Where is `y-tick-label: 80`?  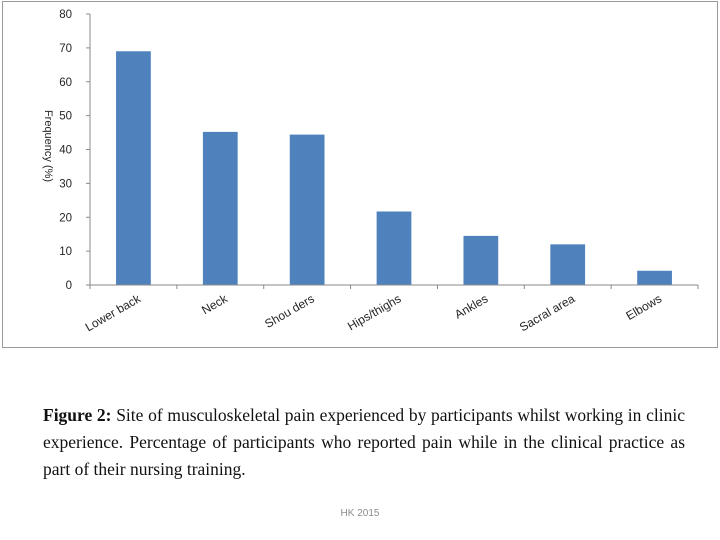 y-tick-label: 80 is located at coordinates (65, 15).